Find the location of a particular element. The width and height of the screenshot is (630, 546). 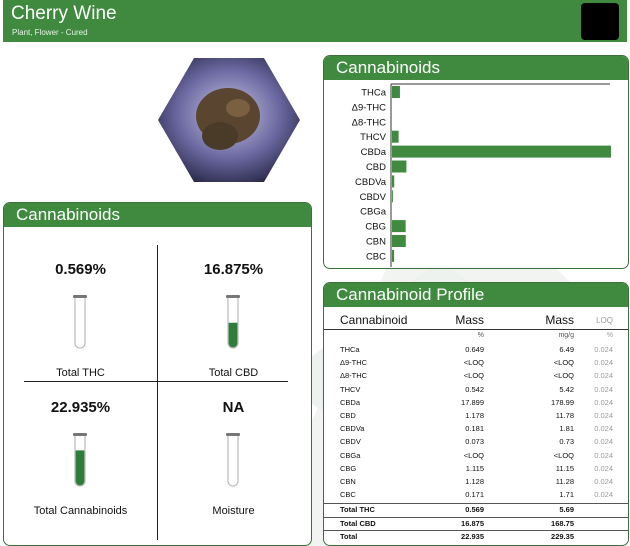

row-name: CBC is located at coordinates (348, 495).